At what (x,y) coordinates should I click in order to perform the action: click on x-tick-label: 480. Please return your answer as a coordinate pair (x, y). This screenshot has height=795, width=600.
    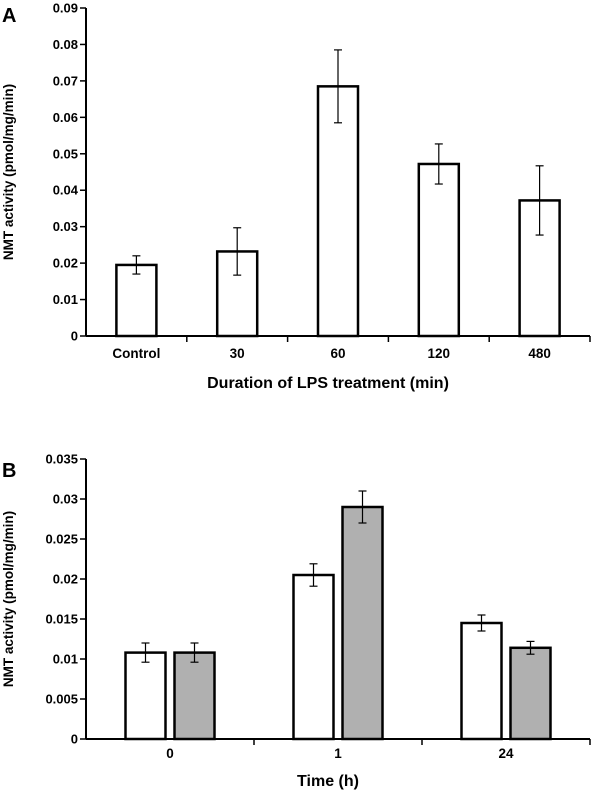
    Looking at the image, I should click on (539, 353).